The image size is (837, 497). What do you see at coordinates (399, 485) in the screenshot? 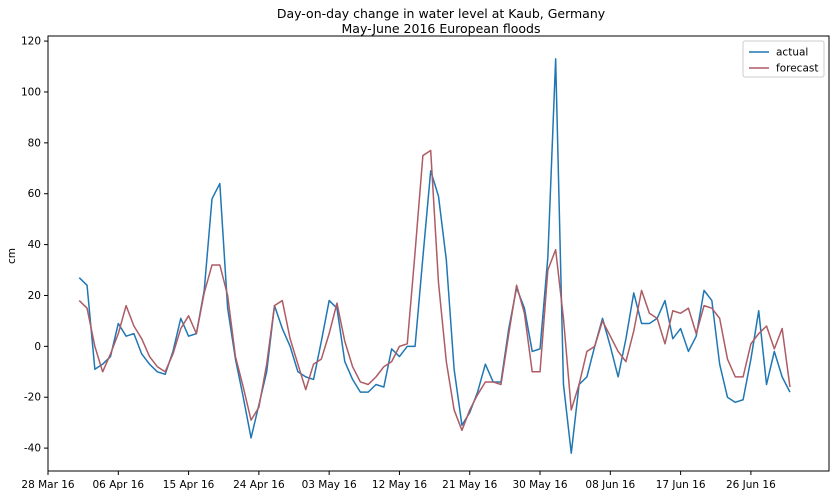
I see `x-tick-label: 12 May 16` at bounding box center [399, 485].